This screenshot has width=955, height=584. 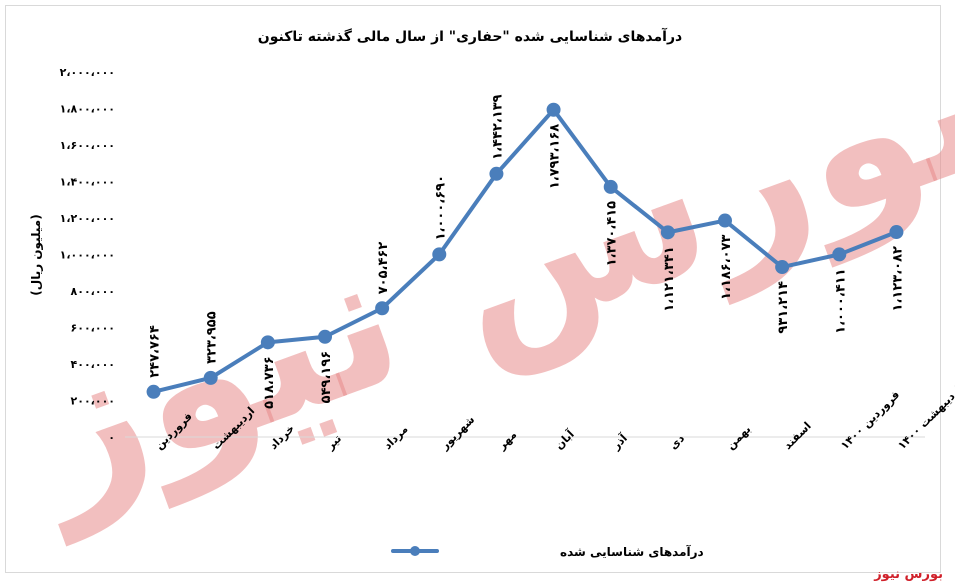 I want to click on x-tick-label: آذر, so click(x=619, y=442).